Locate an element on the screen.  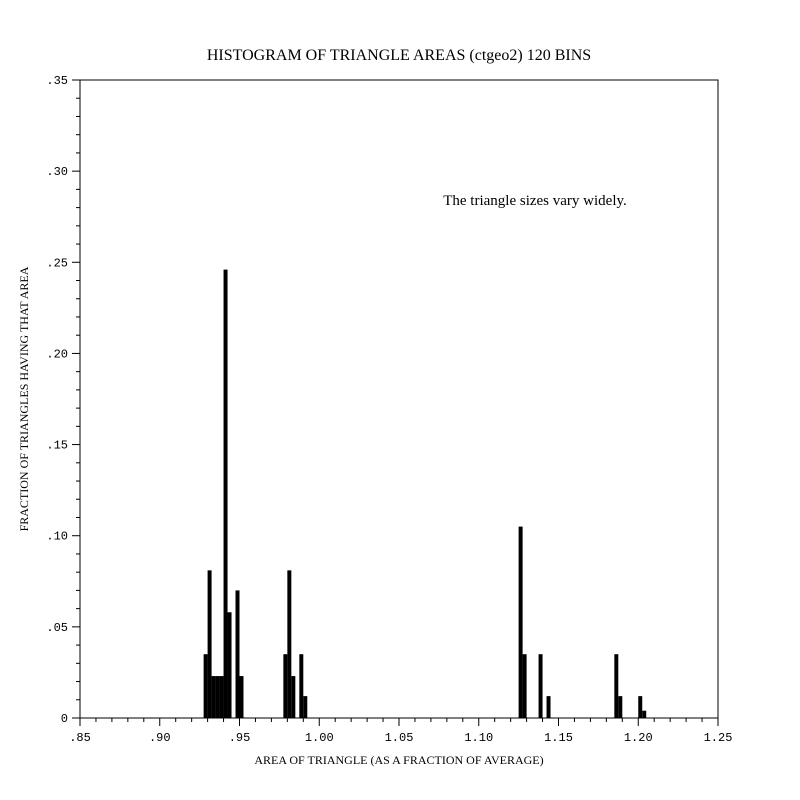
y-tick-label: .10 is located at coordinates (57, 537).